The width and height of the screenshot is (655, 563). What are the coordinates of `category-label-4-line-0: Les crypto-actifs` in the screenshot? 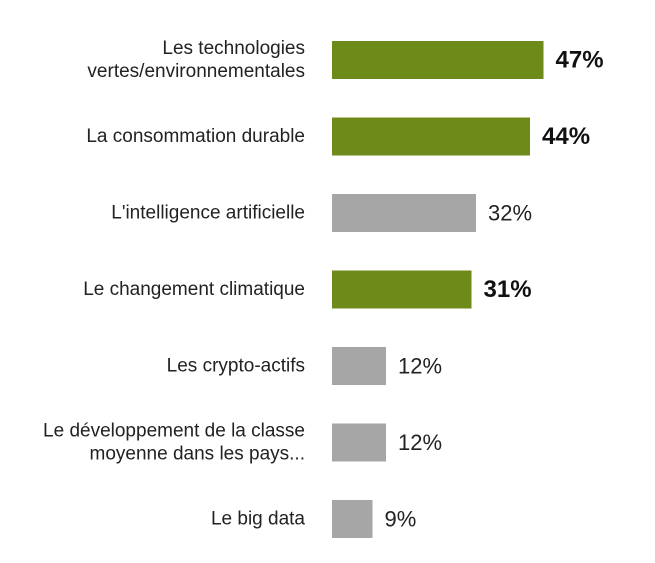 It's located at (236, 366).